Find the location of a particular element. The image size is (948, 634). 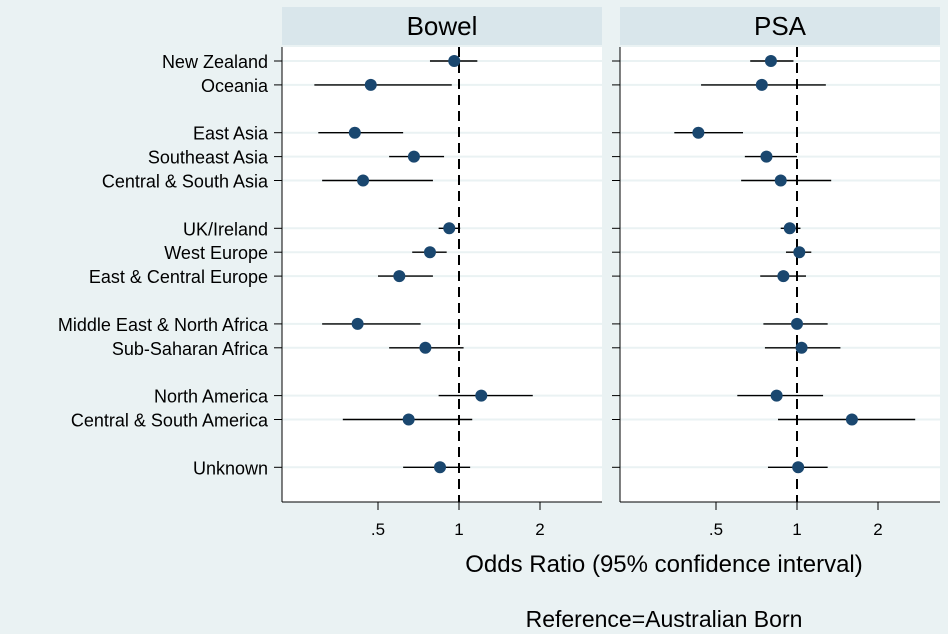

y-tick-label: North America is located at coordinates (211, 397).